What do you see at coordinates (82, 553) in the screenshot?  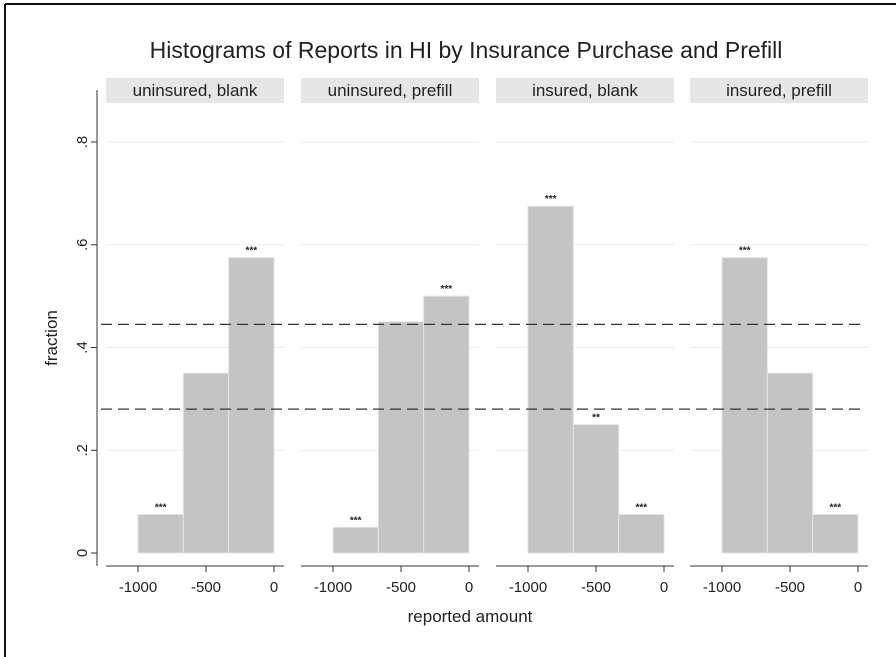 I see `y-tick-label: 0` at bounding box center [82, 553].